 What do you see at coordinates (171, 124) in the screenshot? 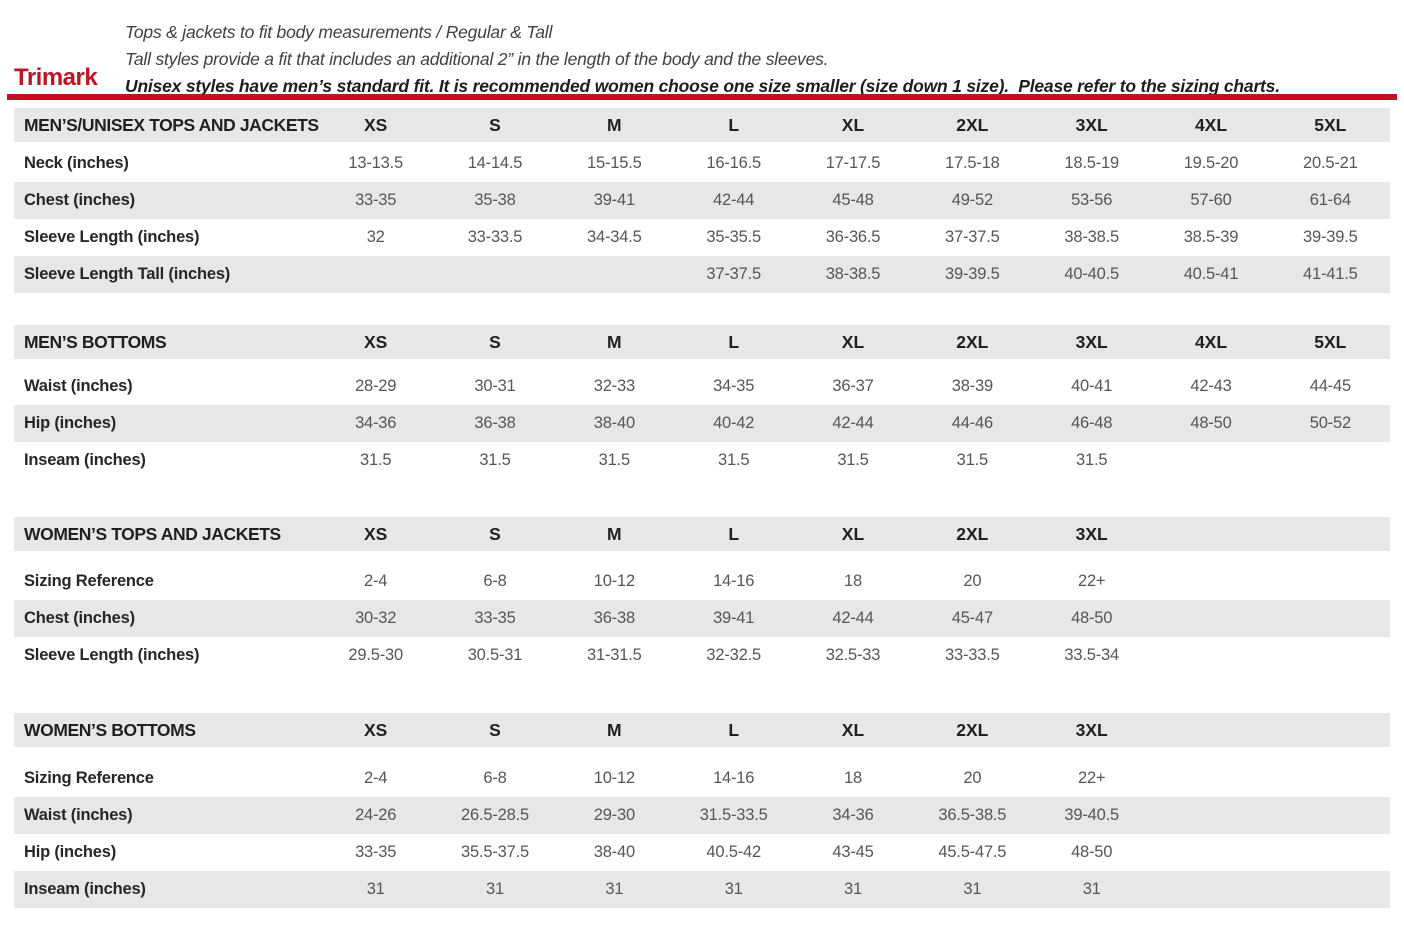
I see `table-title: MEN’S/UNISEX TOPS AND JACKETS` at bounding box center [171, 124].